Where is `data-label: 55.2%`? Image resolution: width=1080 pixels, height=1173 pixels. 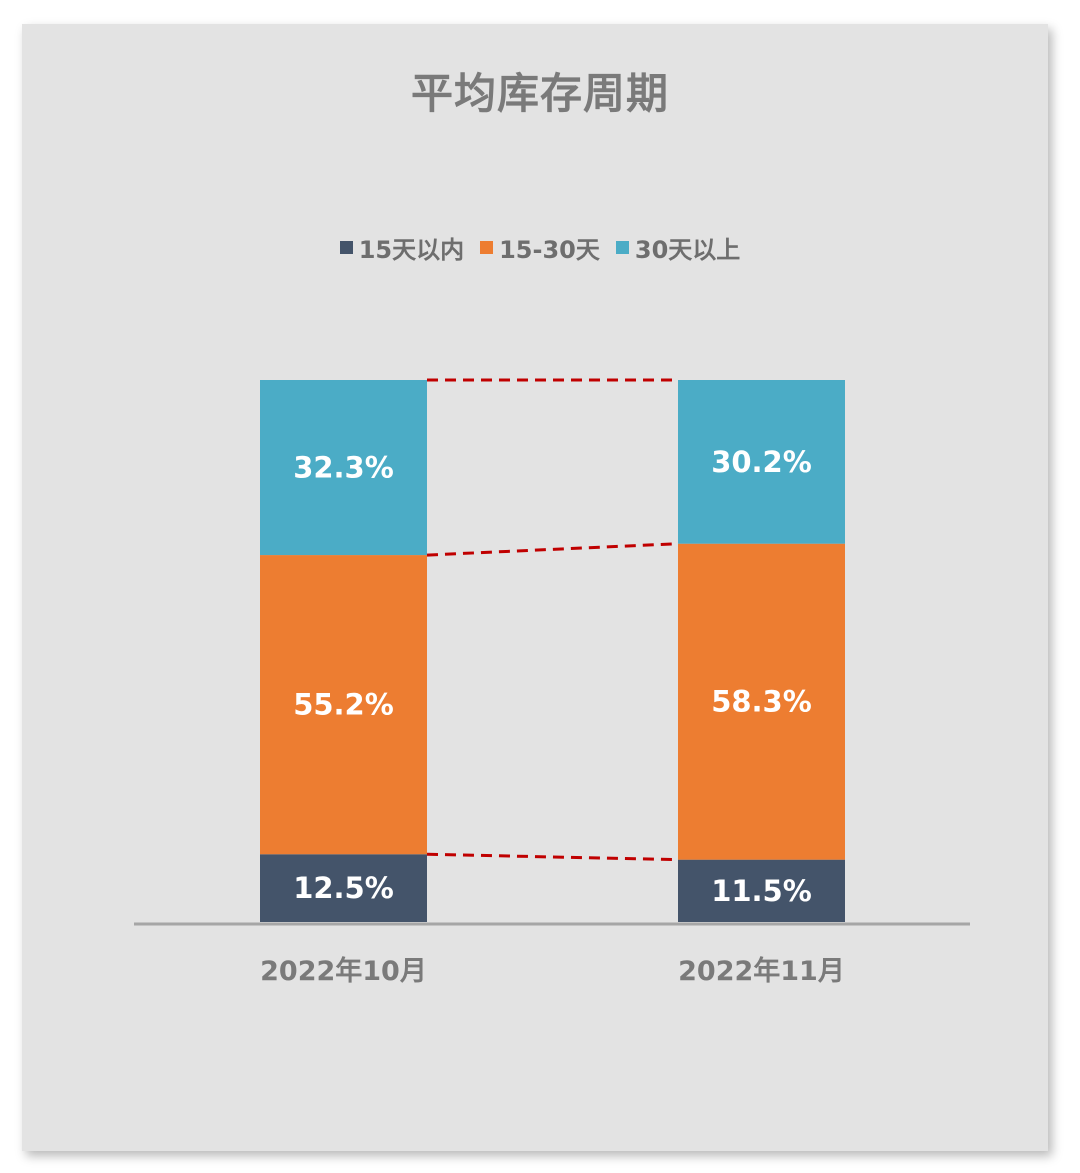 data-label: 55.2% is located at coordinates (343, 705).